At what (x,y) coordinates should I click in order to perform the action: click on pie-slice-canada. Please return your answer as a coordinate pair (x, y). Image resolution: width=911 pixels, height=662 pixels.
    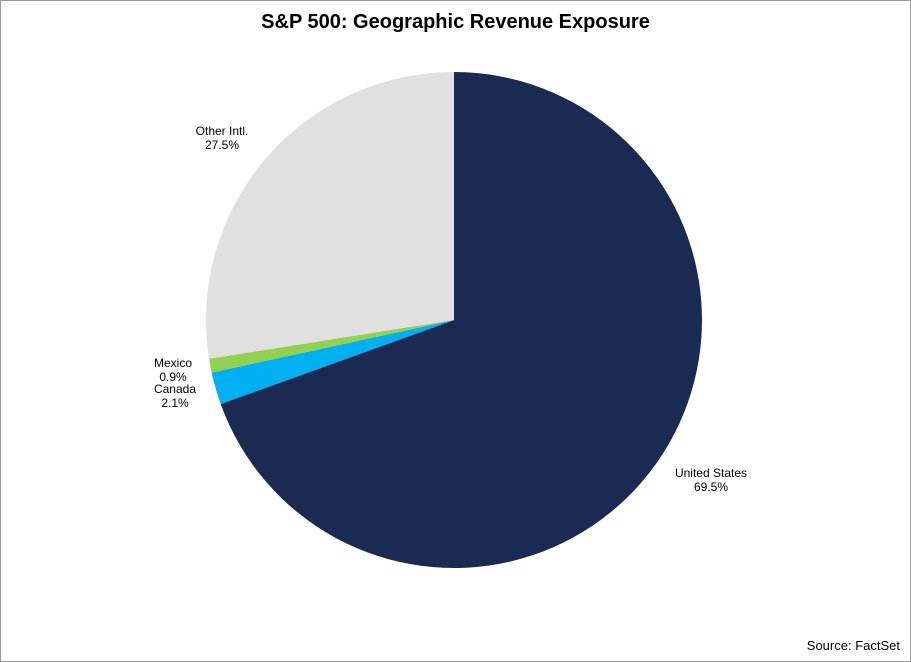
    Looking at the image, I should click on (332, 362).